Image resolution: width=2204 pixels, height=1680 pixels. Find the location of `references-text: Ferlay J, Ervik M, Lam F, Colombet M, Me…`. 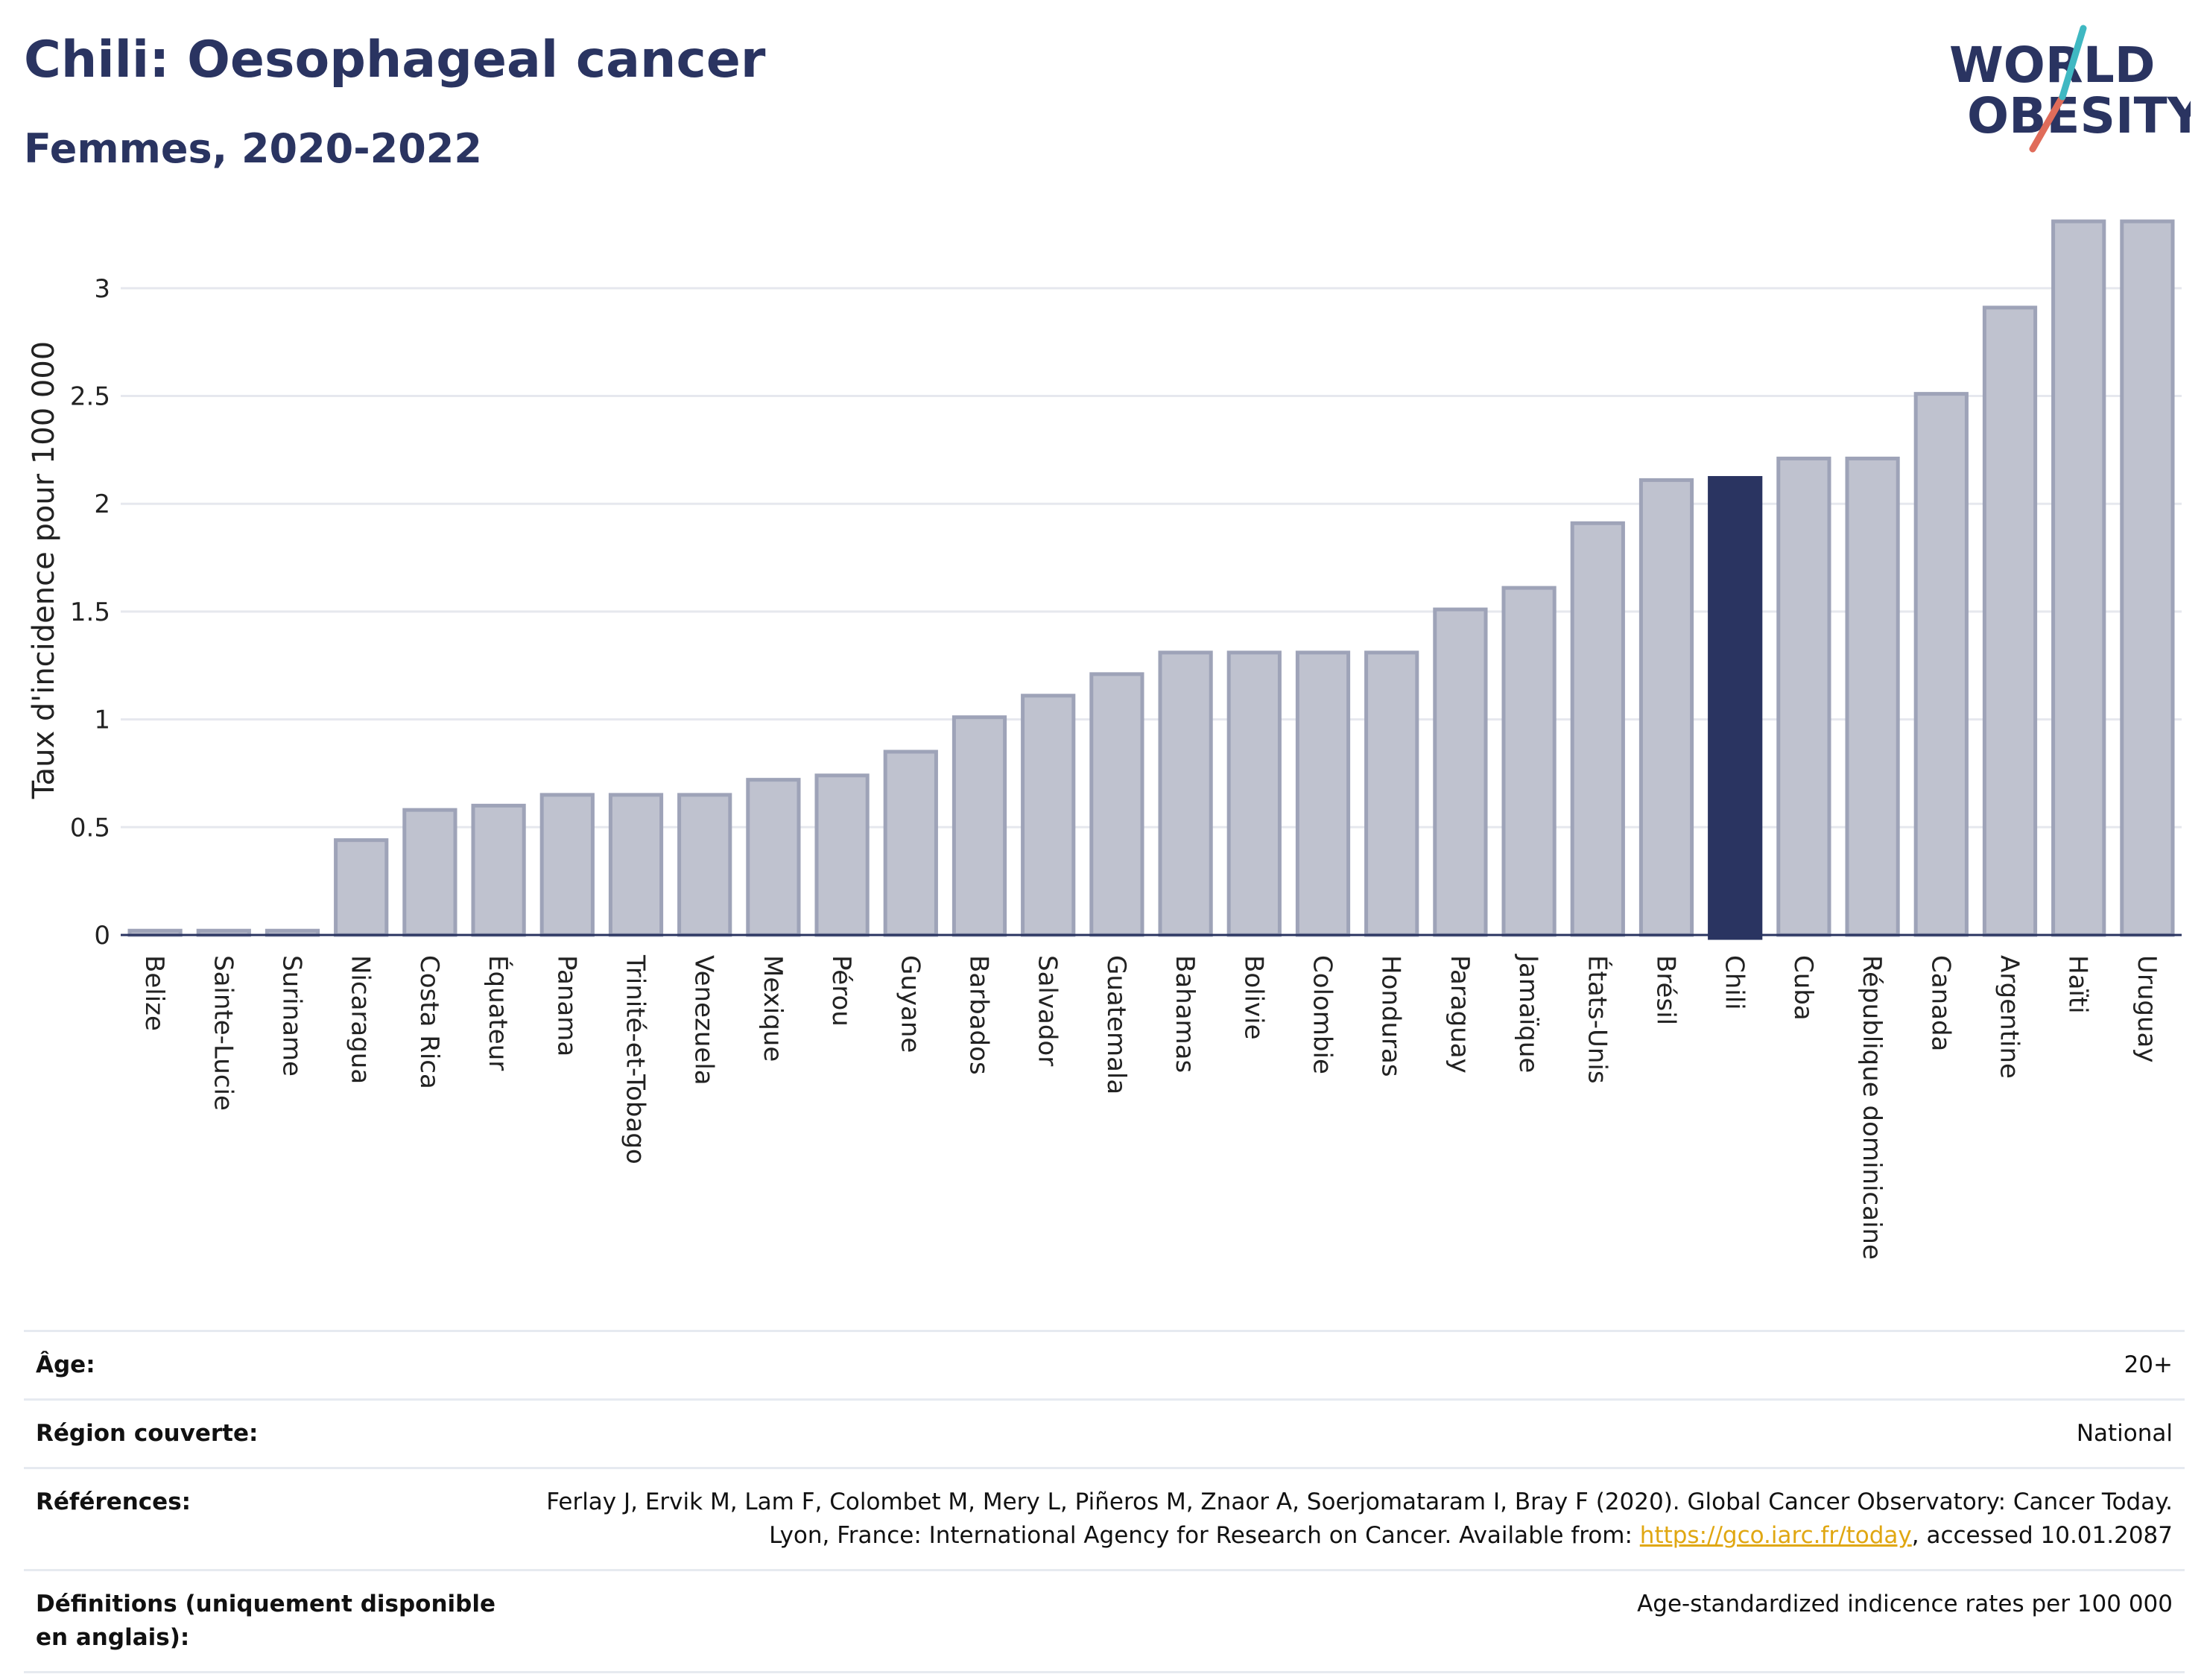

references-text: Ferlay J, Ervik M, Lam F, Colombet M, Me… is located at coordinates (1359, 1518).